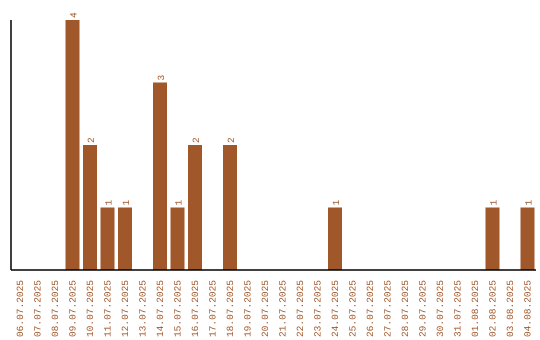 This screenshot has height=340, width=540. I want to click on x-tick-label: 17.07.2025, so click(212, 309).